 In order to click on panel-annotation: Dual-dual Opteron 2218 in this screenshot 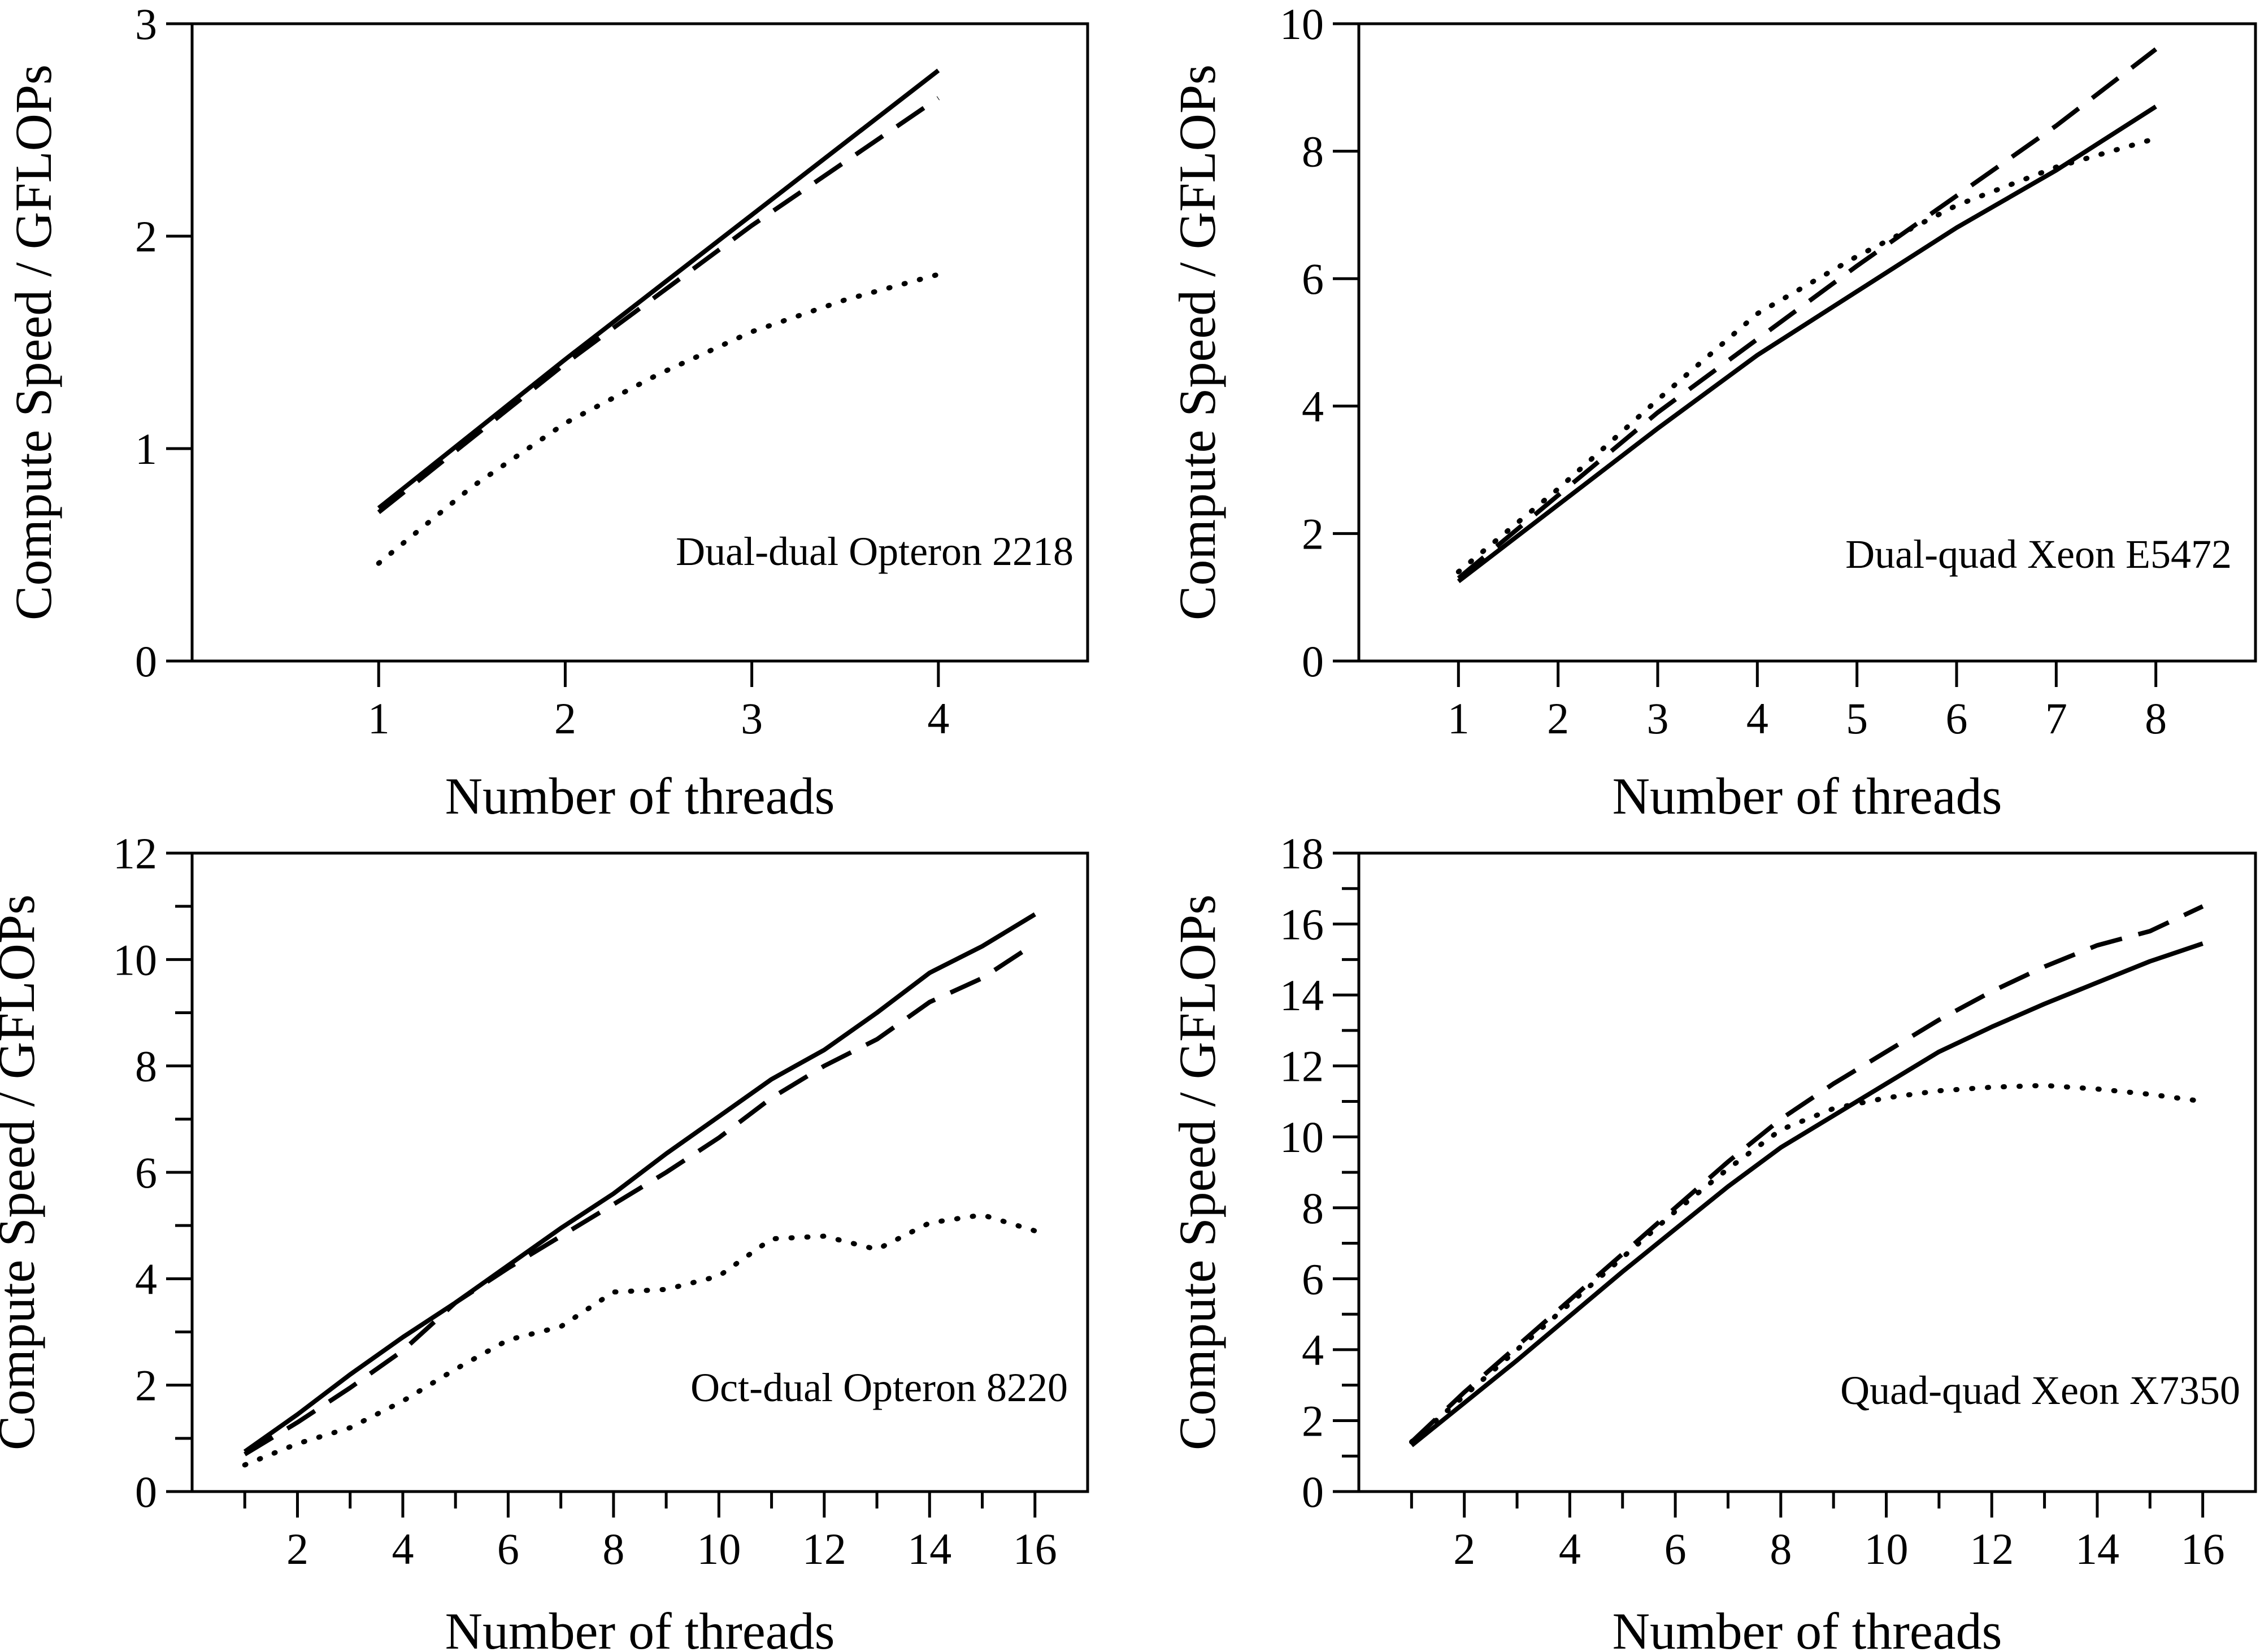, I will do `click(875, 551)`.